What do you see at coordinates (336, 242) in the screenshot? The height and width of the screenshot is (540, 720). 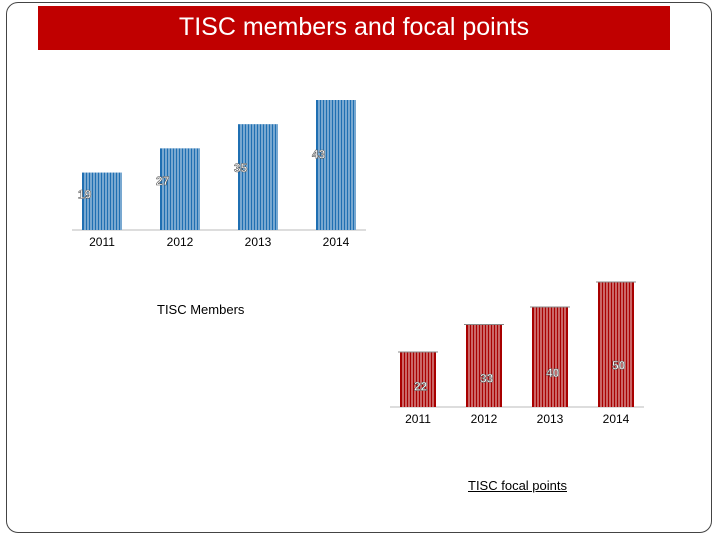 I see `members-tick-label: 2014` at bounding box center [336, 242].